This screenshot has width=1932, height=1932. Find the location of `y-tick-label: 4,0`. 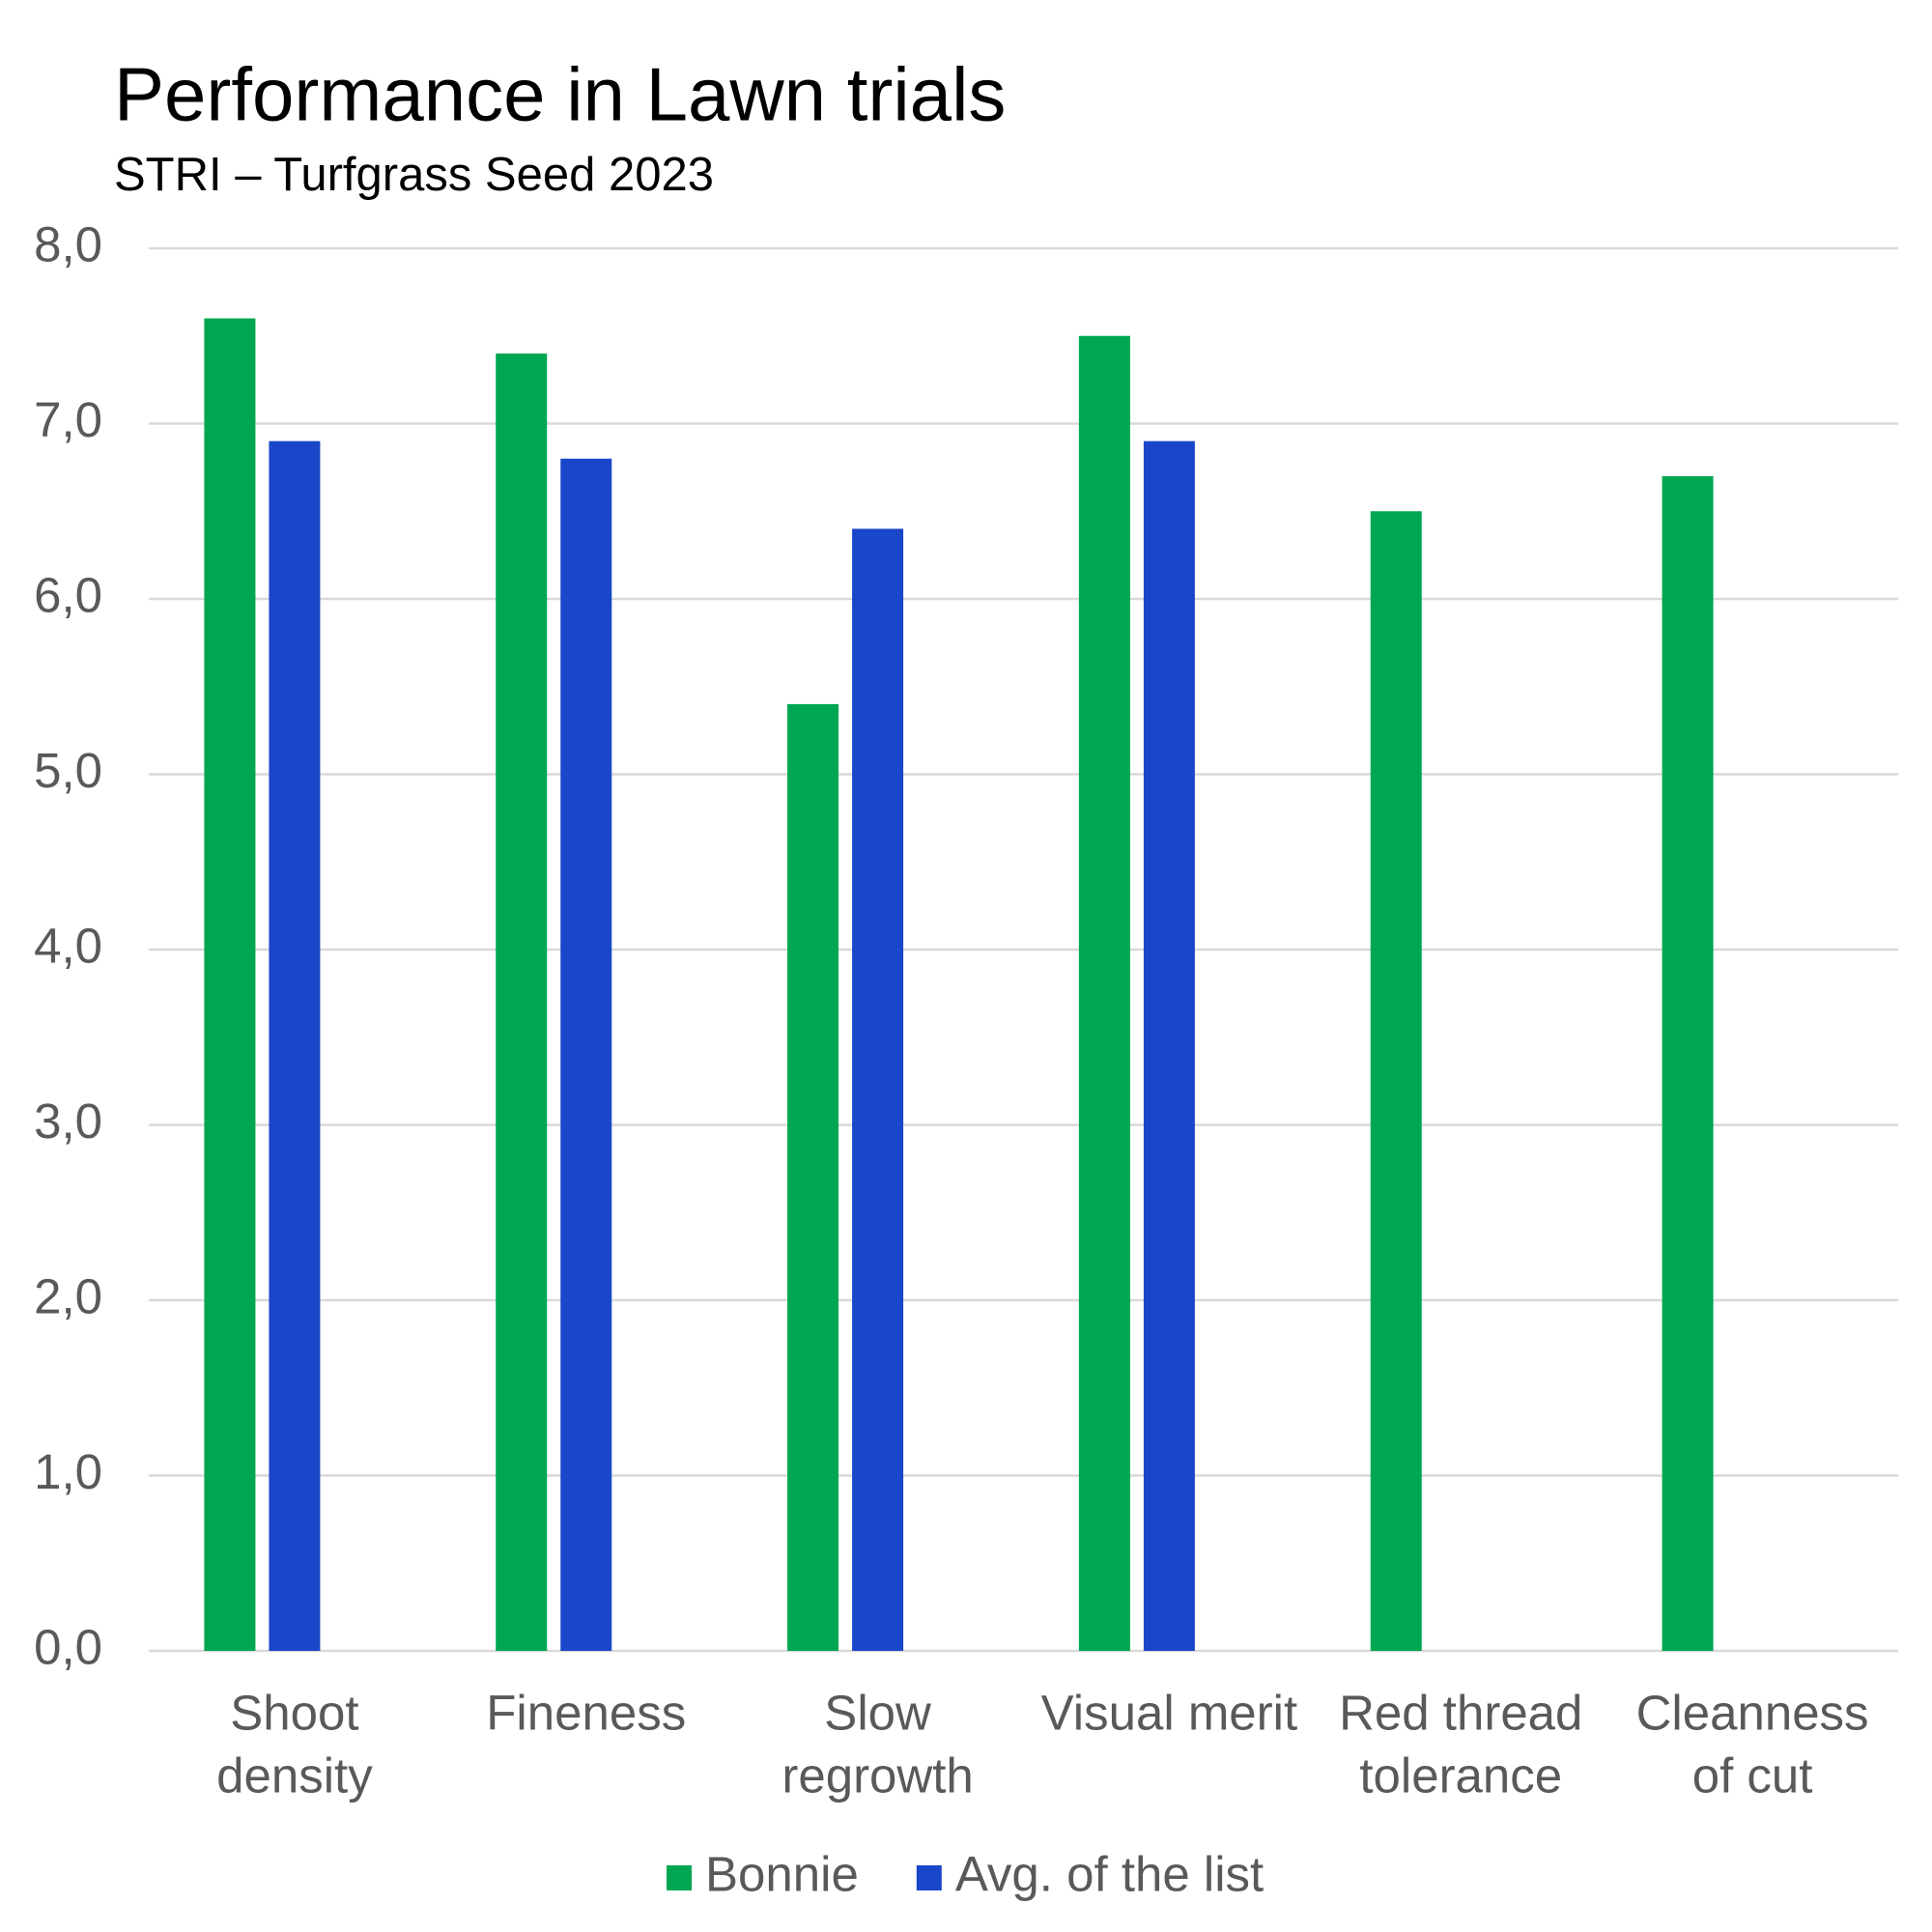

y-tick-label: 4,0 is located at coordinates (68, 945).